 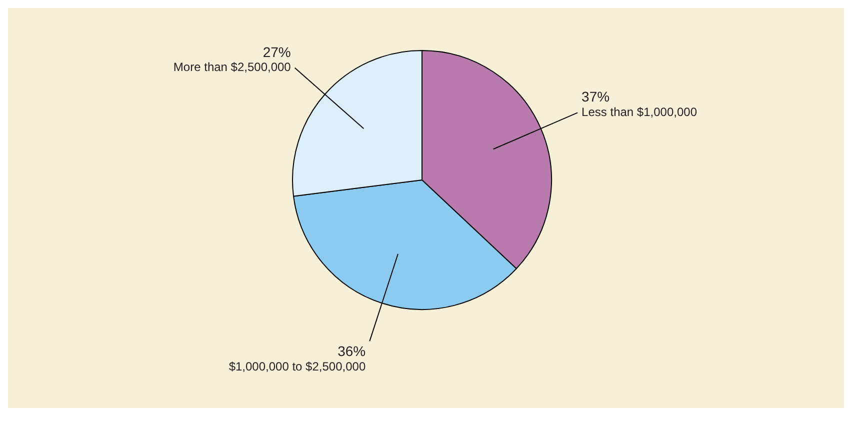 What do you see at coordinates (297, 367) in the screenshot?
I see `slice-label: $1,000,000 to $2,500,000` at bounding box center [297, 367].